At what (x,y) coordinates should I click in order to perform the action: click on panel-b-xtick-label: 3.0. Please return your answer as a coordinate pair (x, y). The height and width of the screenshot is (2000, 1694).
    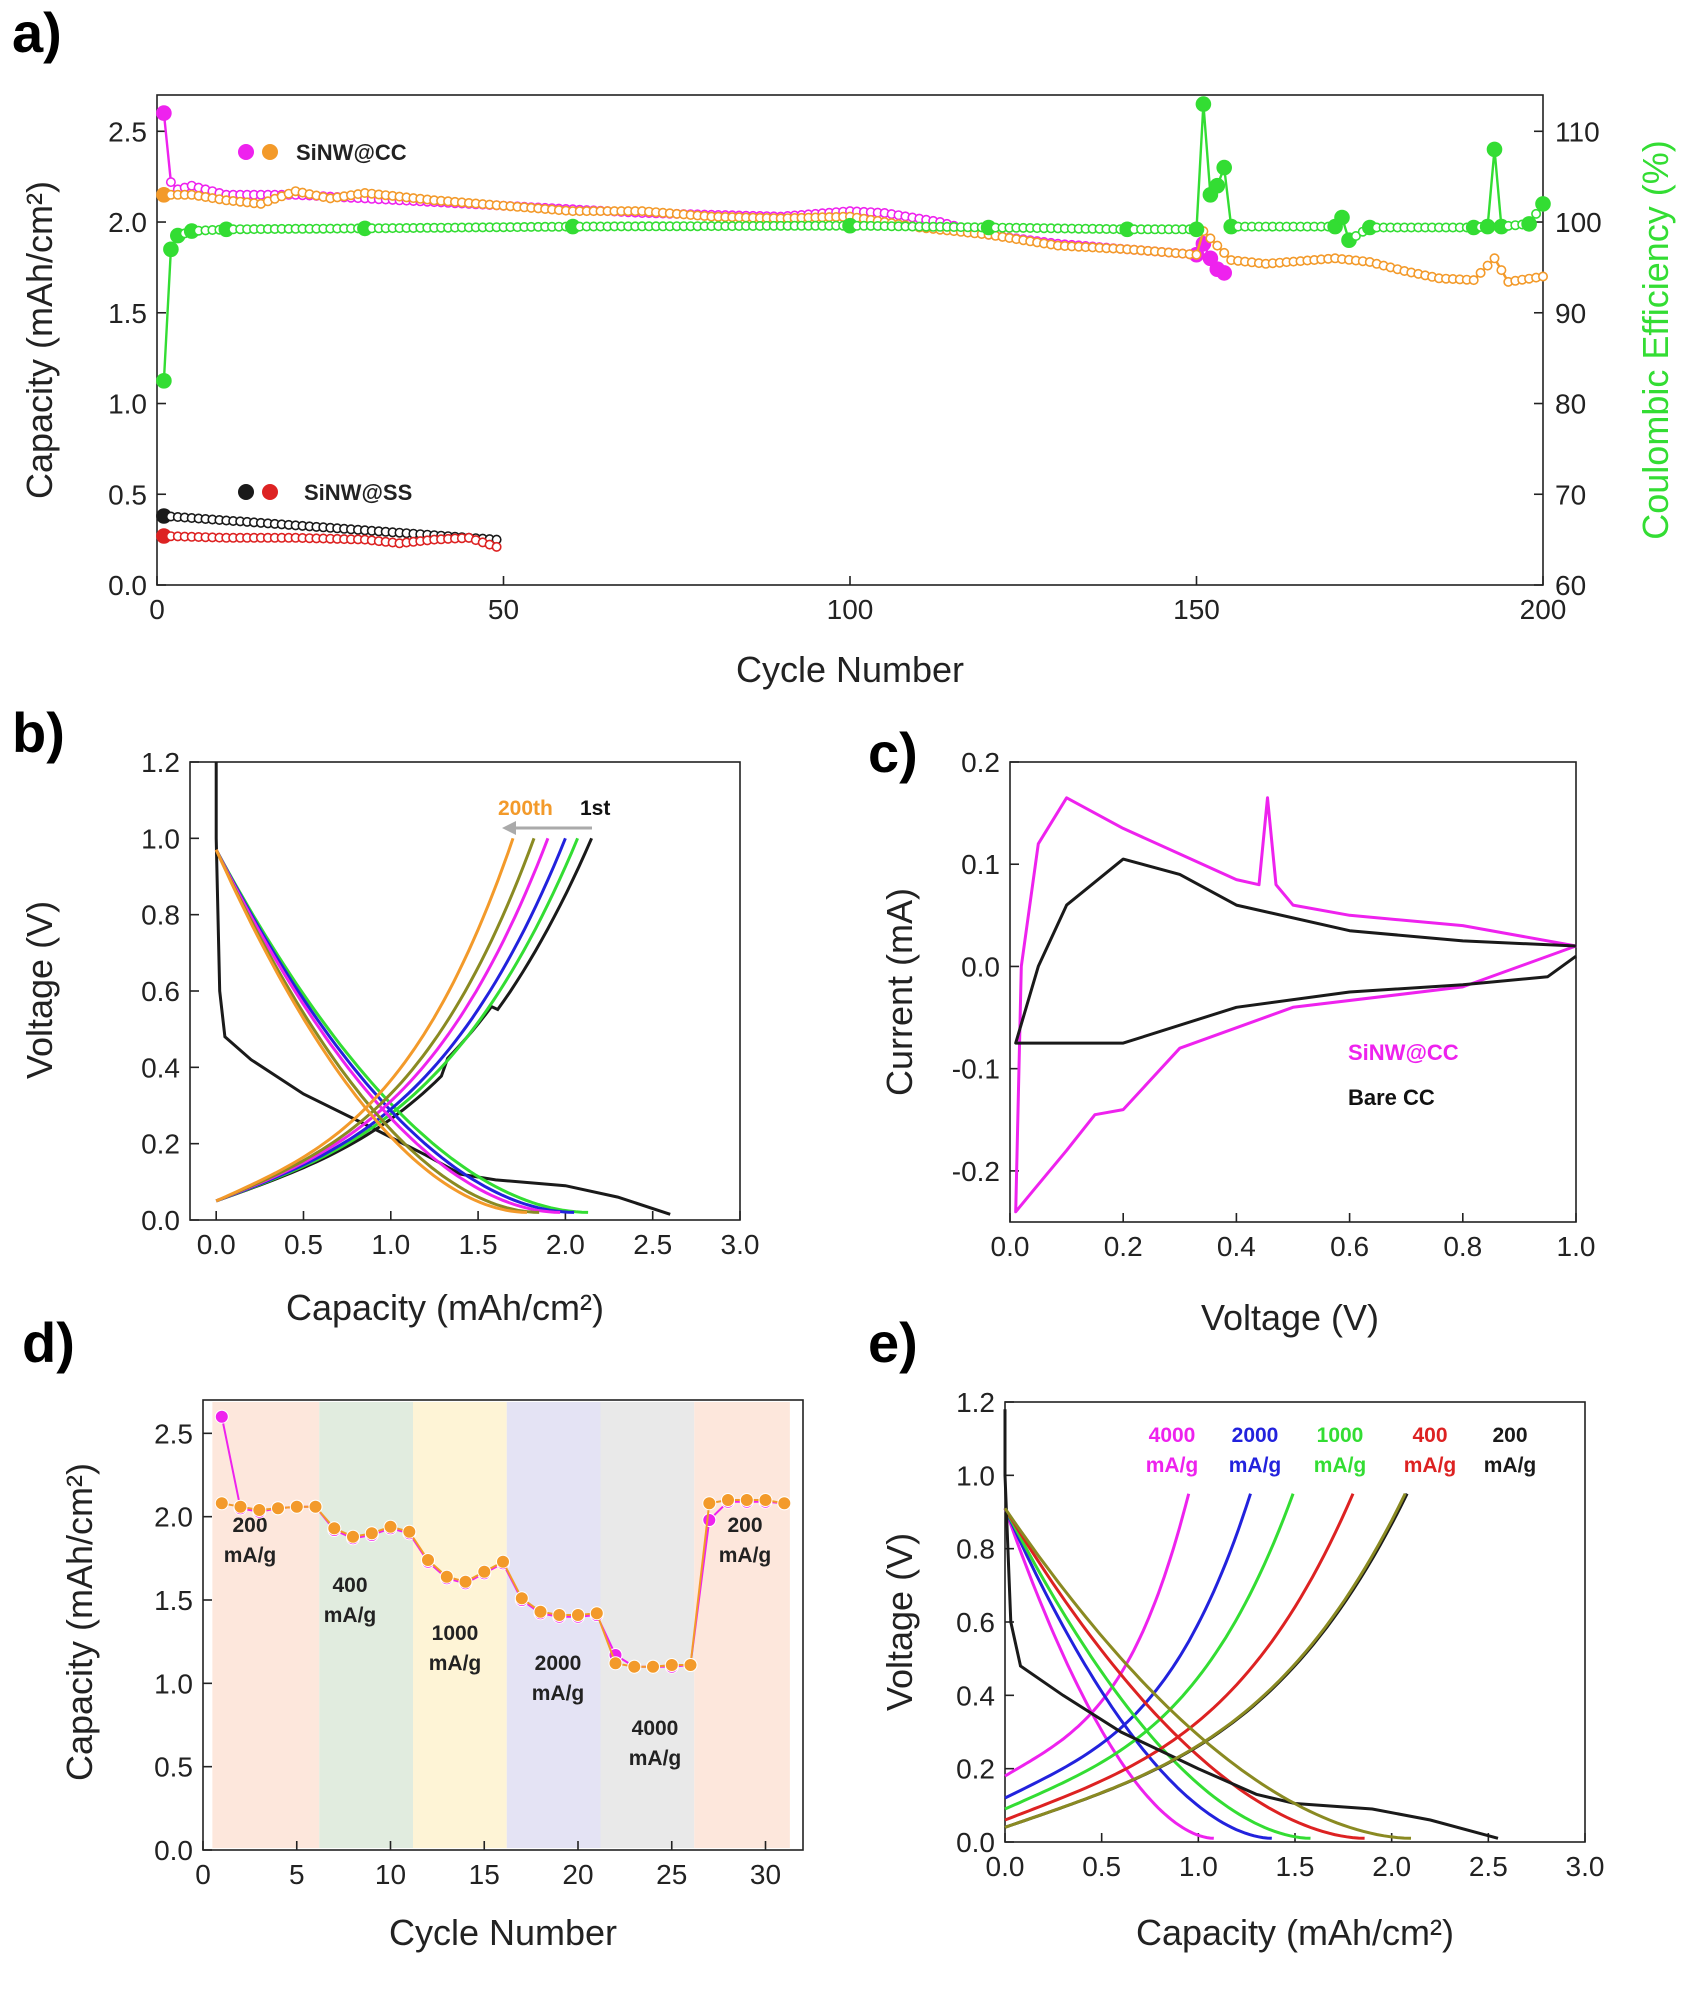
    Looking at the image, I should click on (740, 1244).